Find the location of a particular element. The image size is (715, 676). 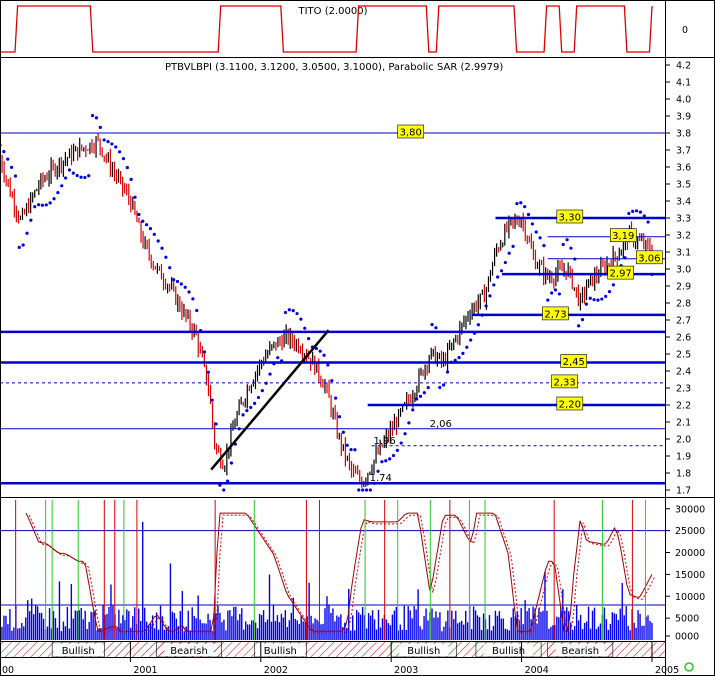

price-y-tick-label: 2.7 is located at coordinates (683, 321).